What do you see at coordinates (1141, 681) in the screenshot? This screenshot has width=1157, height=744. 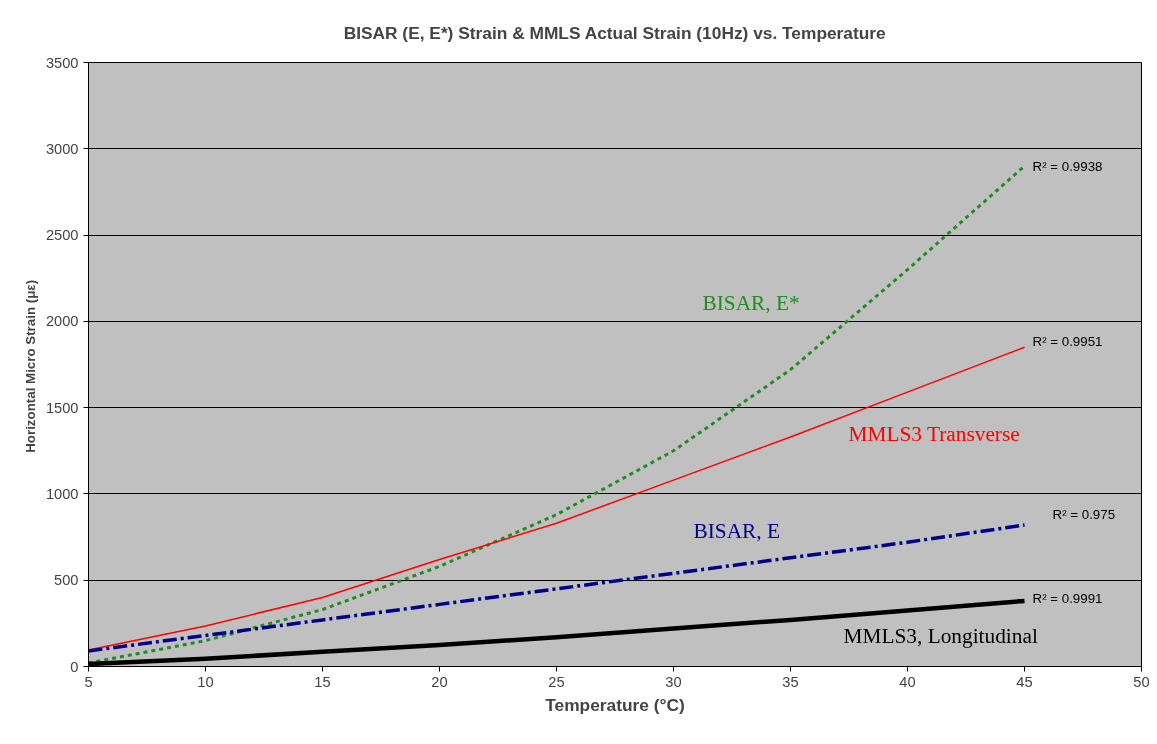 I see `x-tick-label: 50` at bounding box center [1141, 681].